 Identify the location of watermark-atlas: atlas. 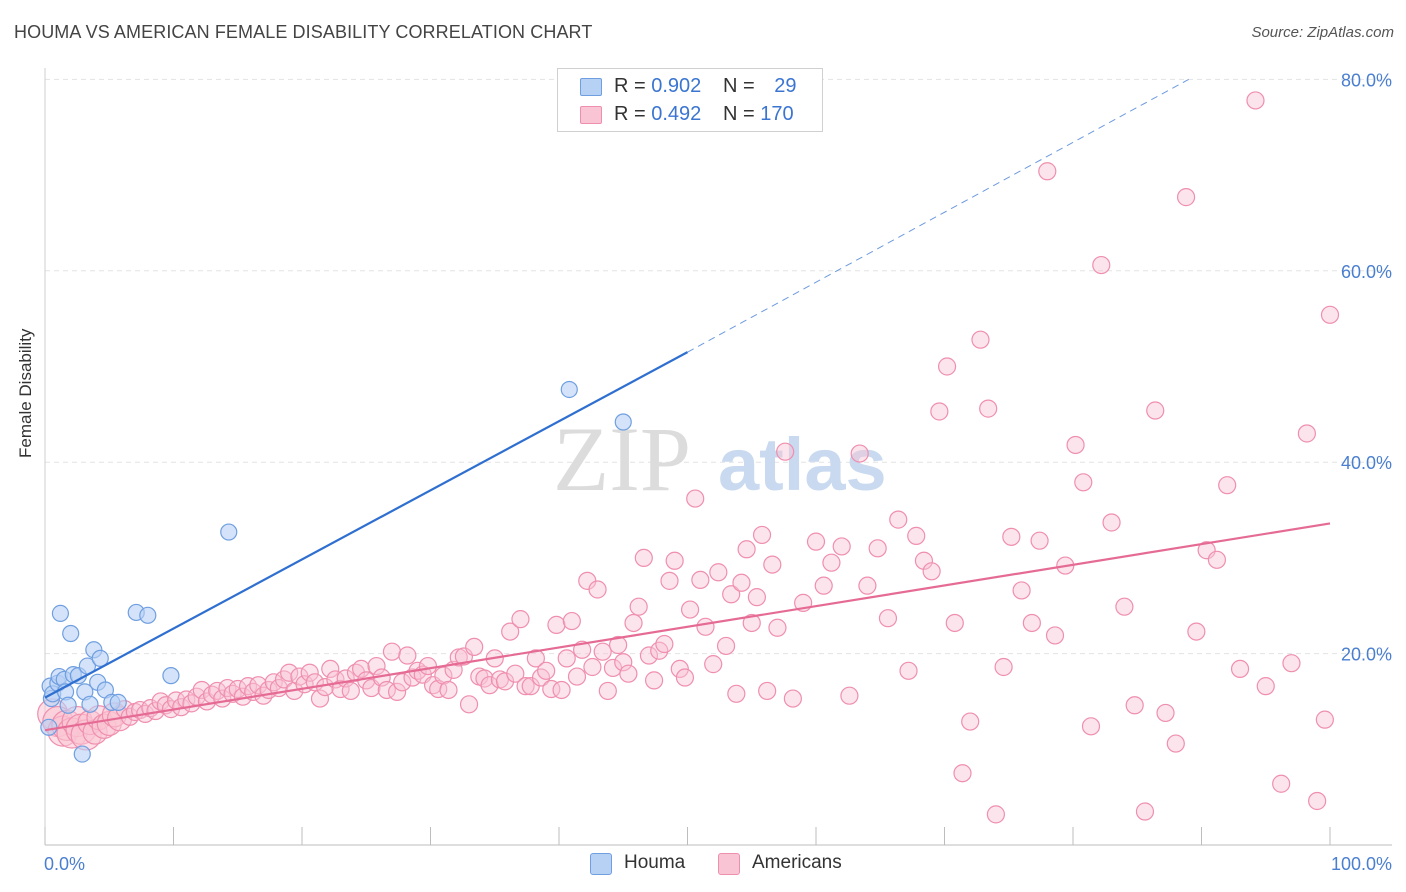
(802, 464).